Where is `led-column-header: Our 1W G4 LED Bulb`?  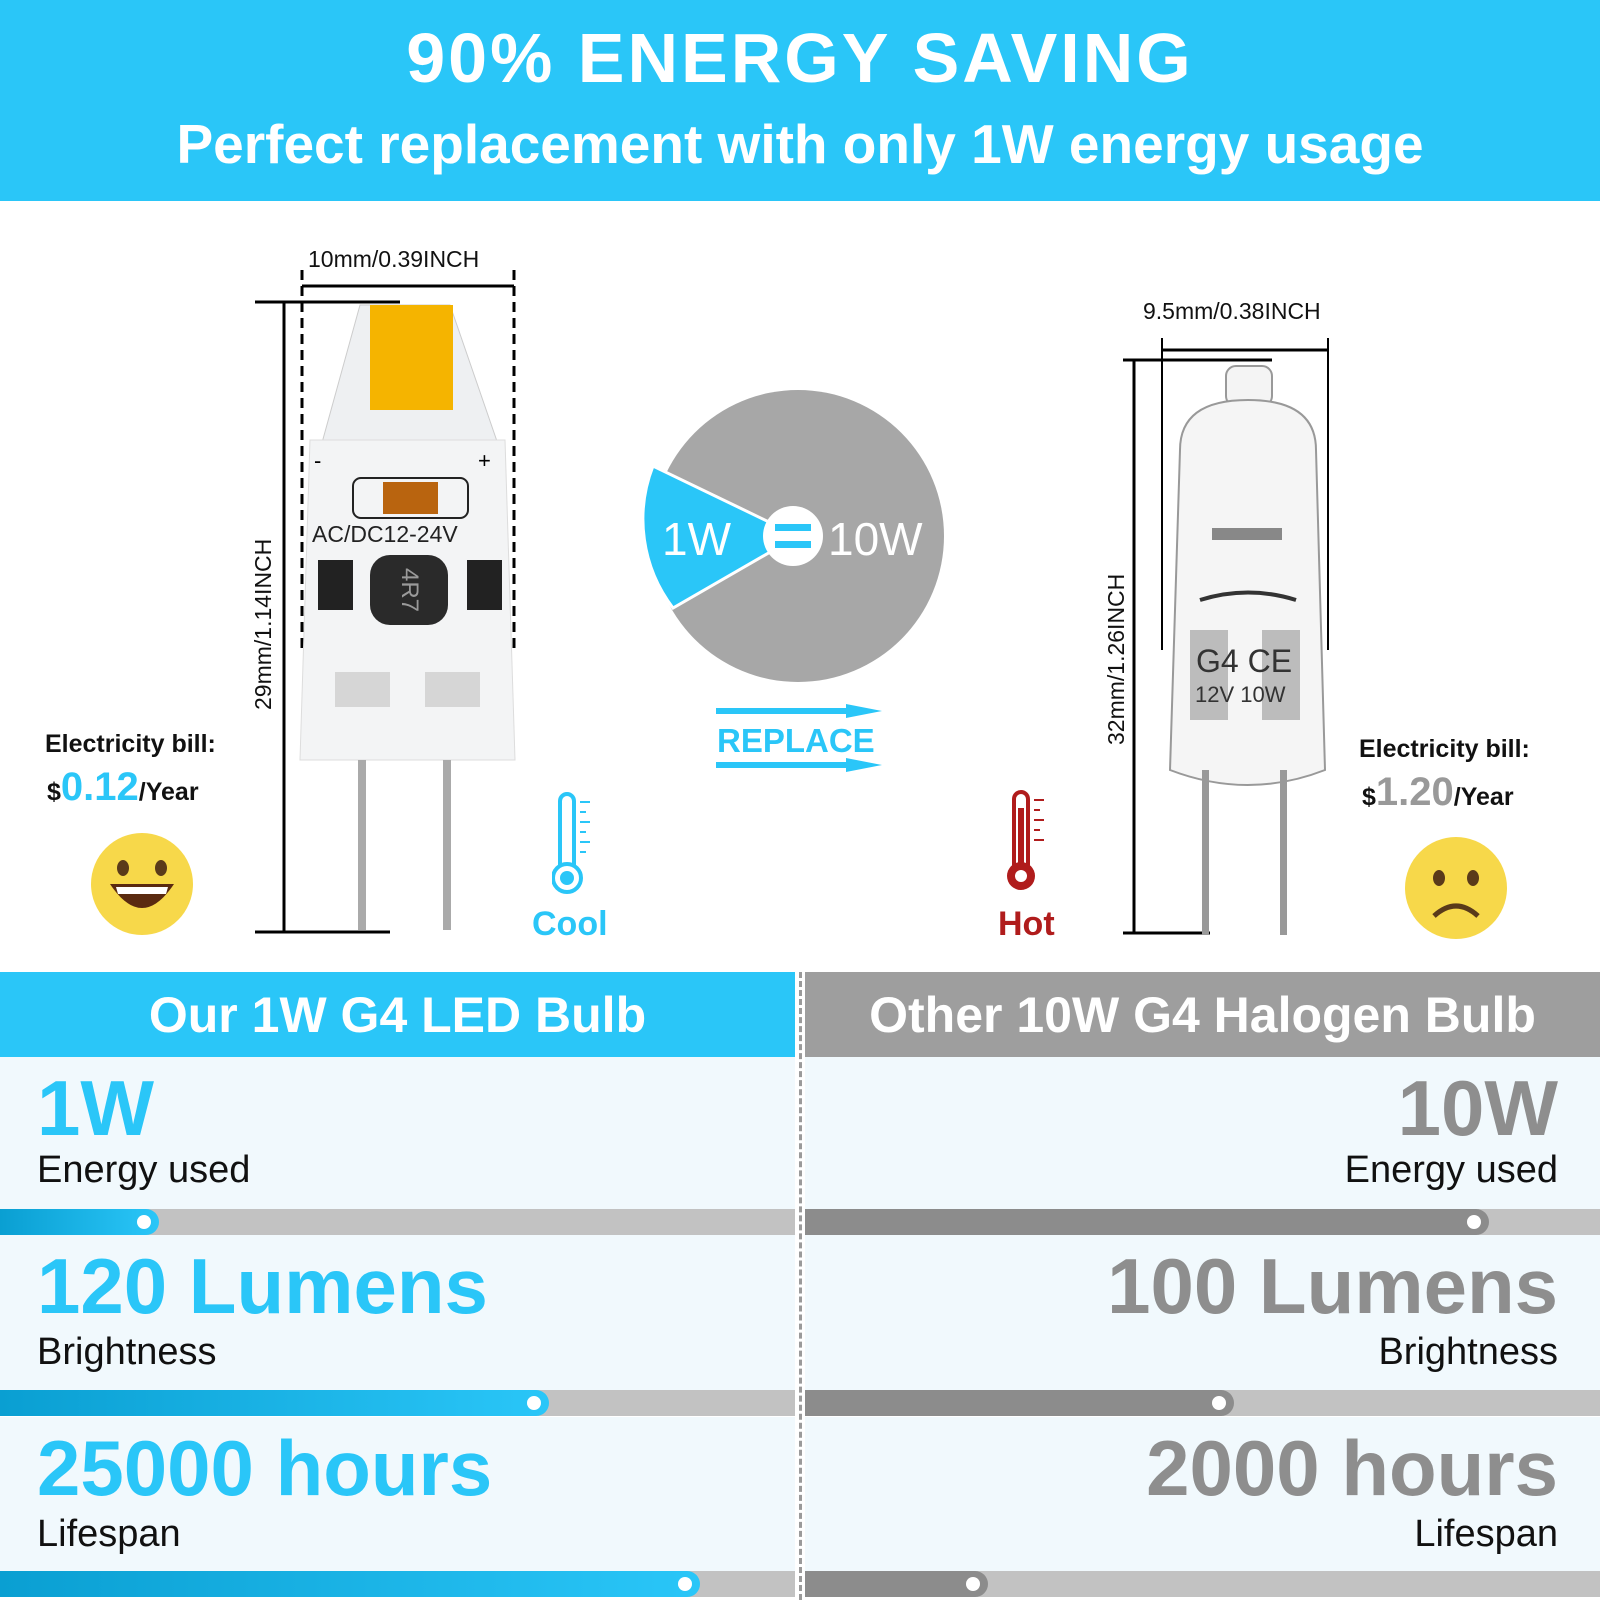 led-column-header: Our 1W G4 LED Bulb is located at coordinates (397, 1014).